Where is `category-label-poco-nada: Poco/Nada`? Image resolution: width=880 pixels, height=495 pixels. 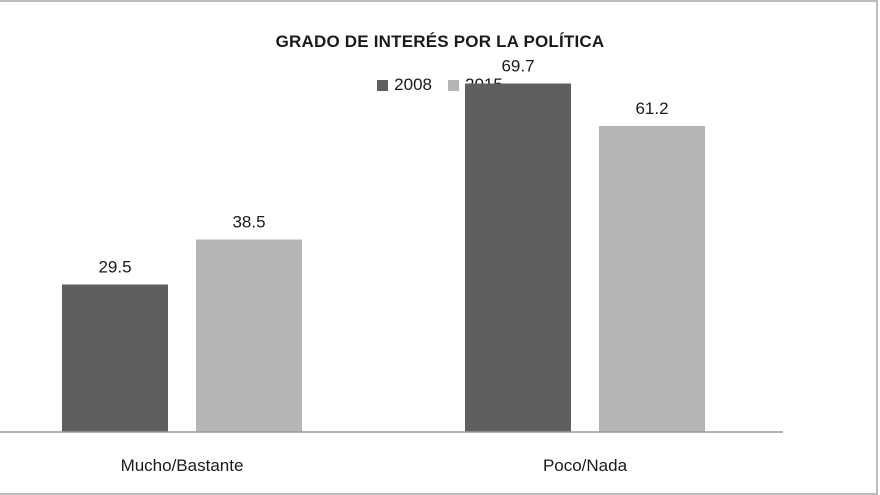
category-label-poco-nada: Poco/Nada is located at coordinates (585, 465).